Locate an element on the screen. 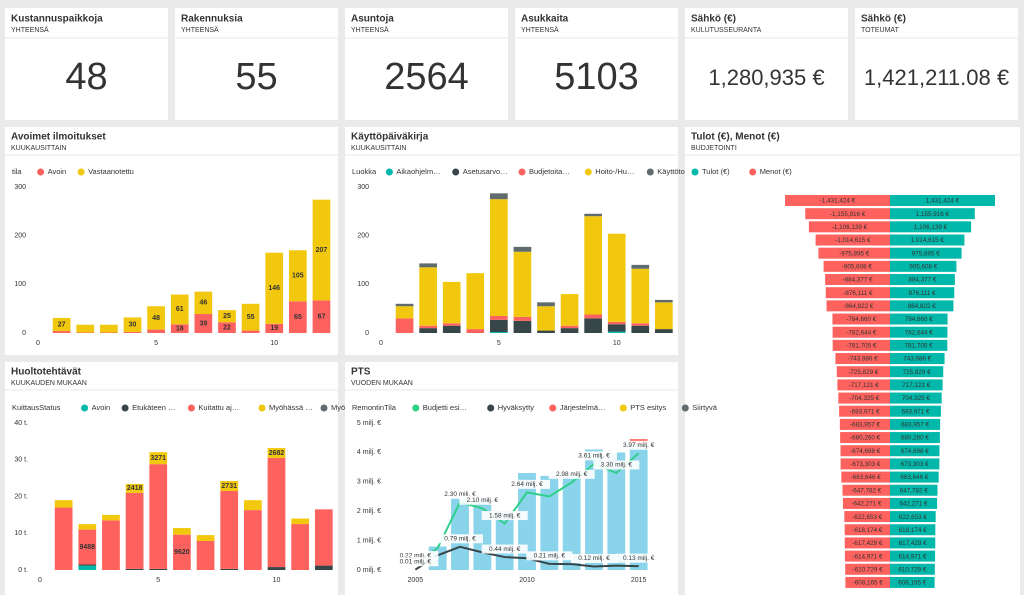 Image resolution: width=1024 pixels, height=595 pixels. chart-title: Käyttöpäiväkirja is located at coordinates (390, 137).